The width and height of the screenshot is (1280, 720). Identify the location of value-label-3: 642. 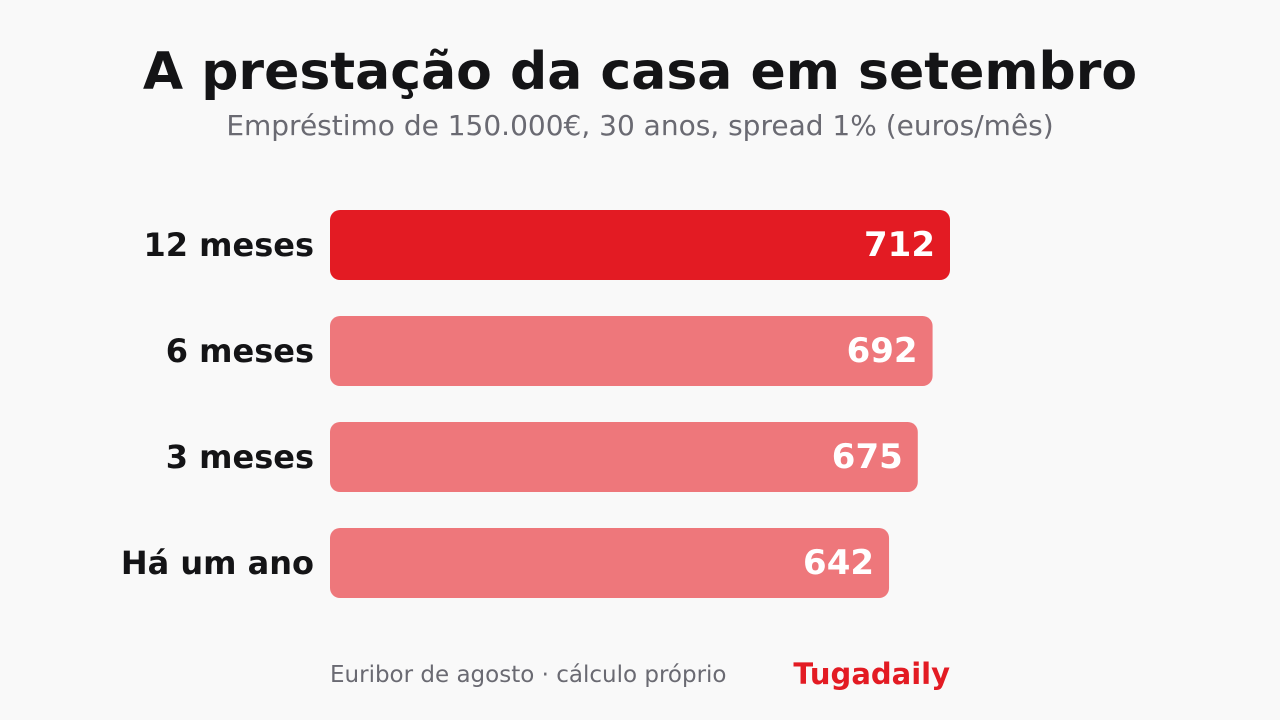
(838, 563).